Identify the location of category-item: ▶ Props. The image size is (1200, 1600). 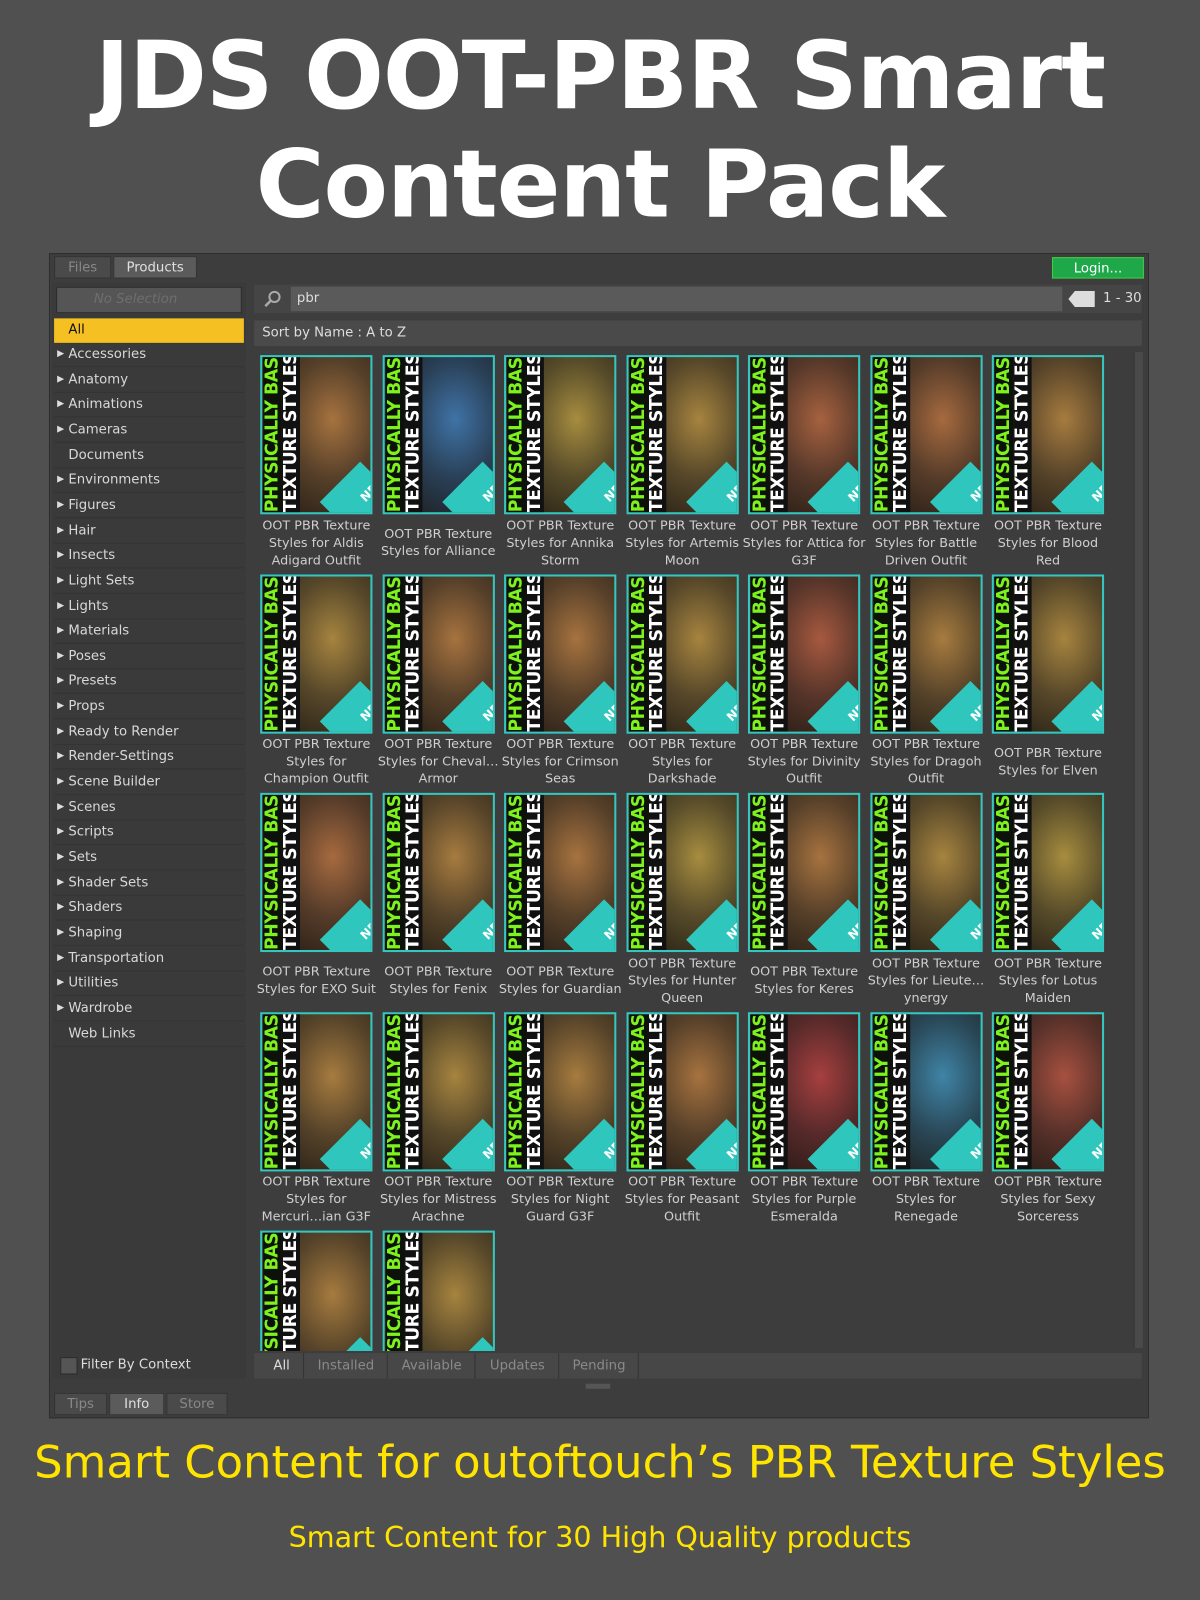
(149, 707).